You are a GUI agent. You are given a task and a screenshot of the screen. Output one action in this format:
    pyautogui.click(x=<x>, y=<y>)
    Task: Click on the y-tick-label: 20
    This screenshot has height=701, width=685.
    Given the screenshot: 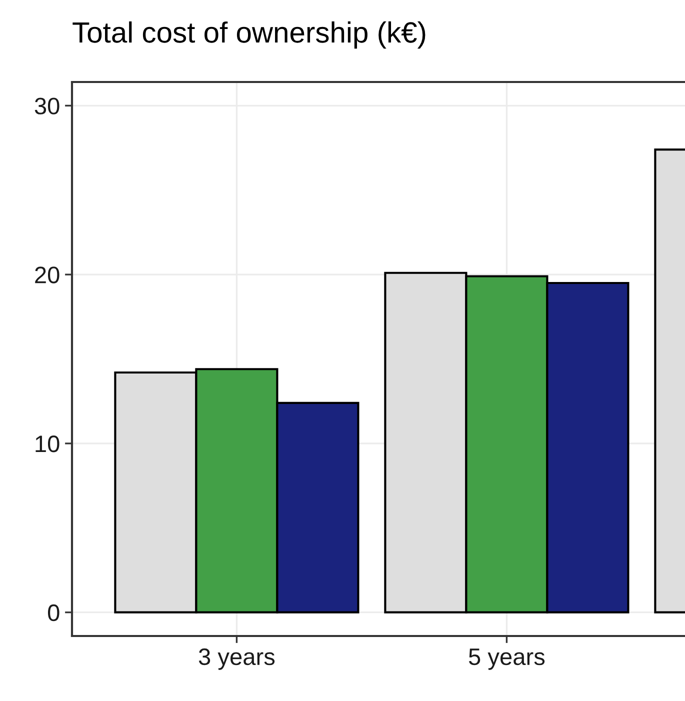 What is the action you would take?
    pyautogui.click(x=47, y=275)
    